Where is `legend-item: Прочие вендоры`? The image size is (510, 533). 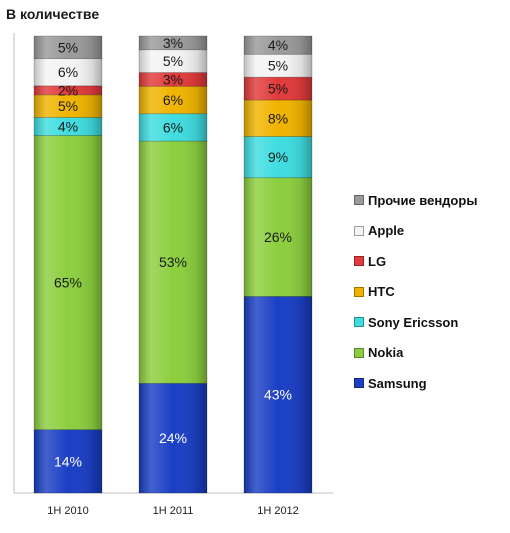
legend-item: Прочие вендоры is located at coordinates (415, 200).